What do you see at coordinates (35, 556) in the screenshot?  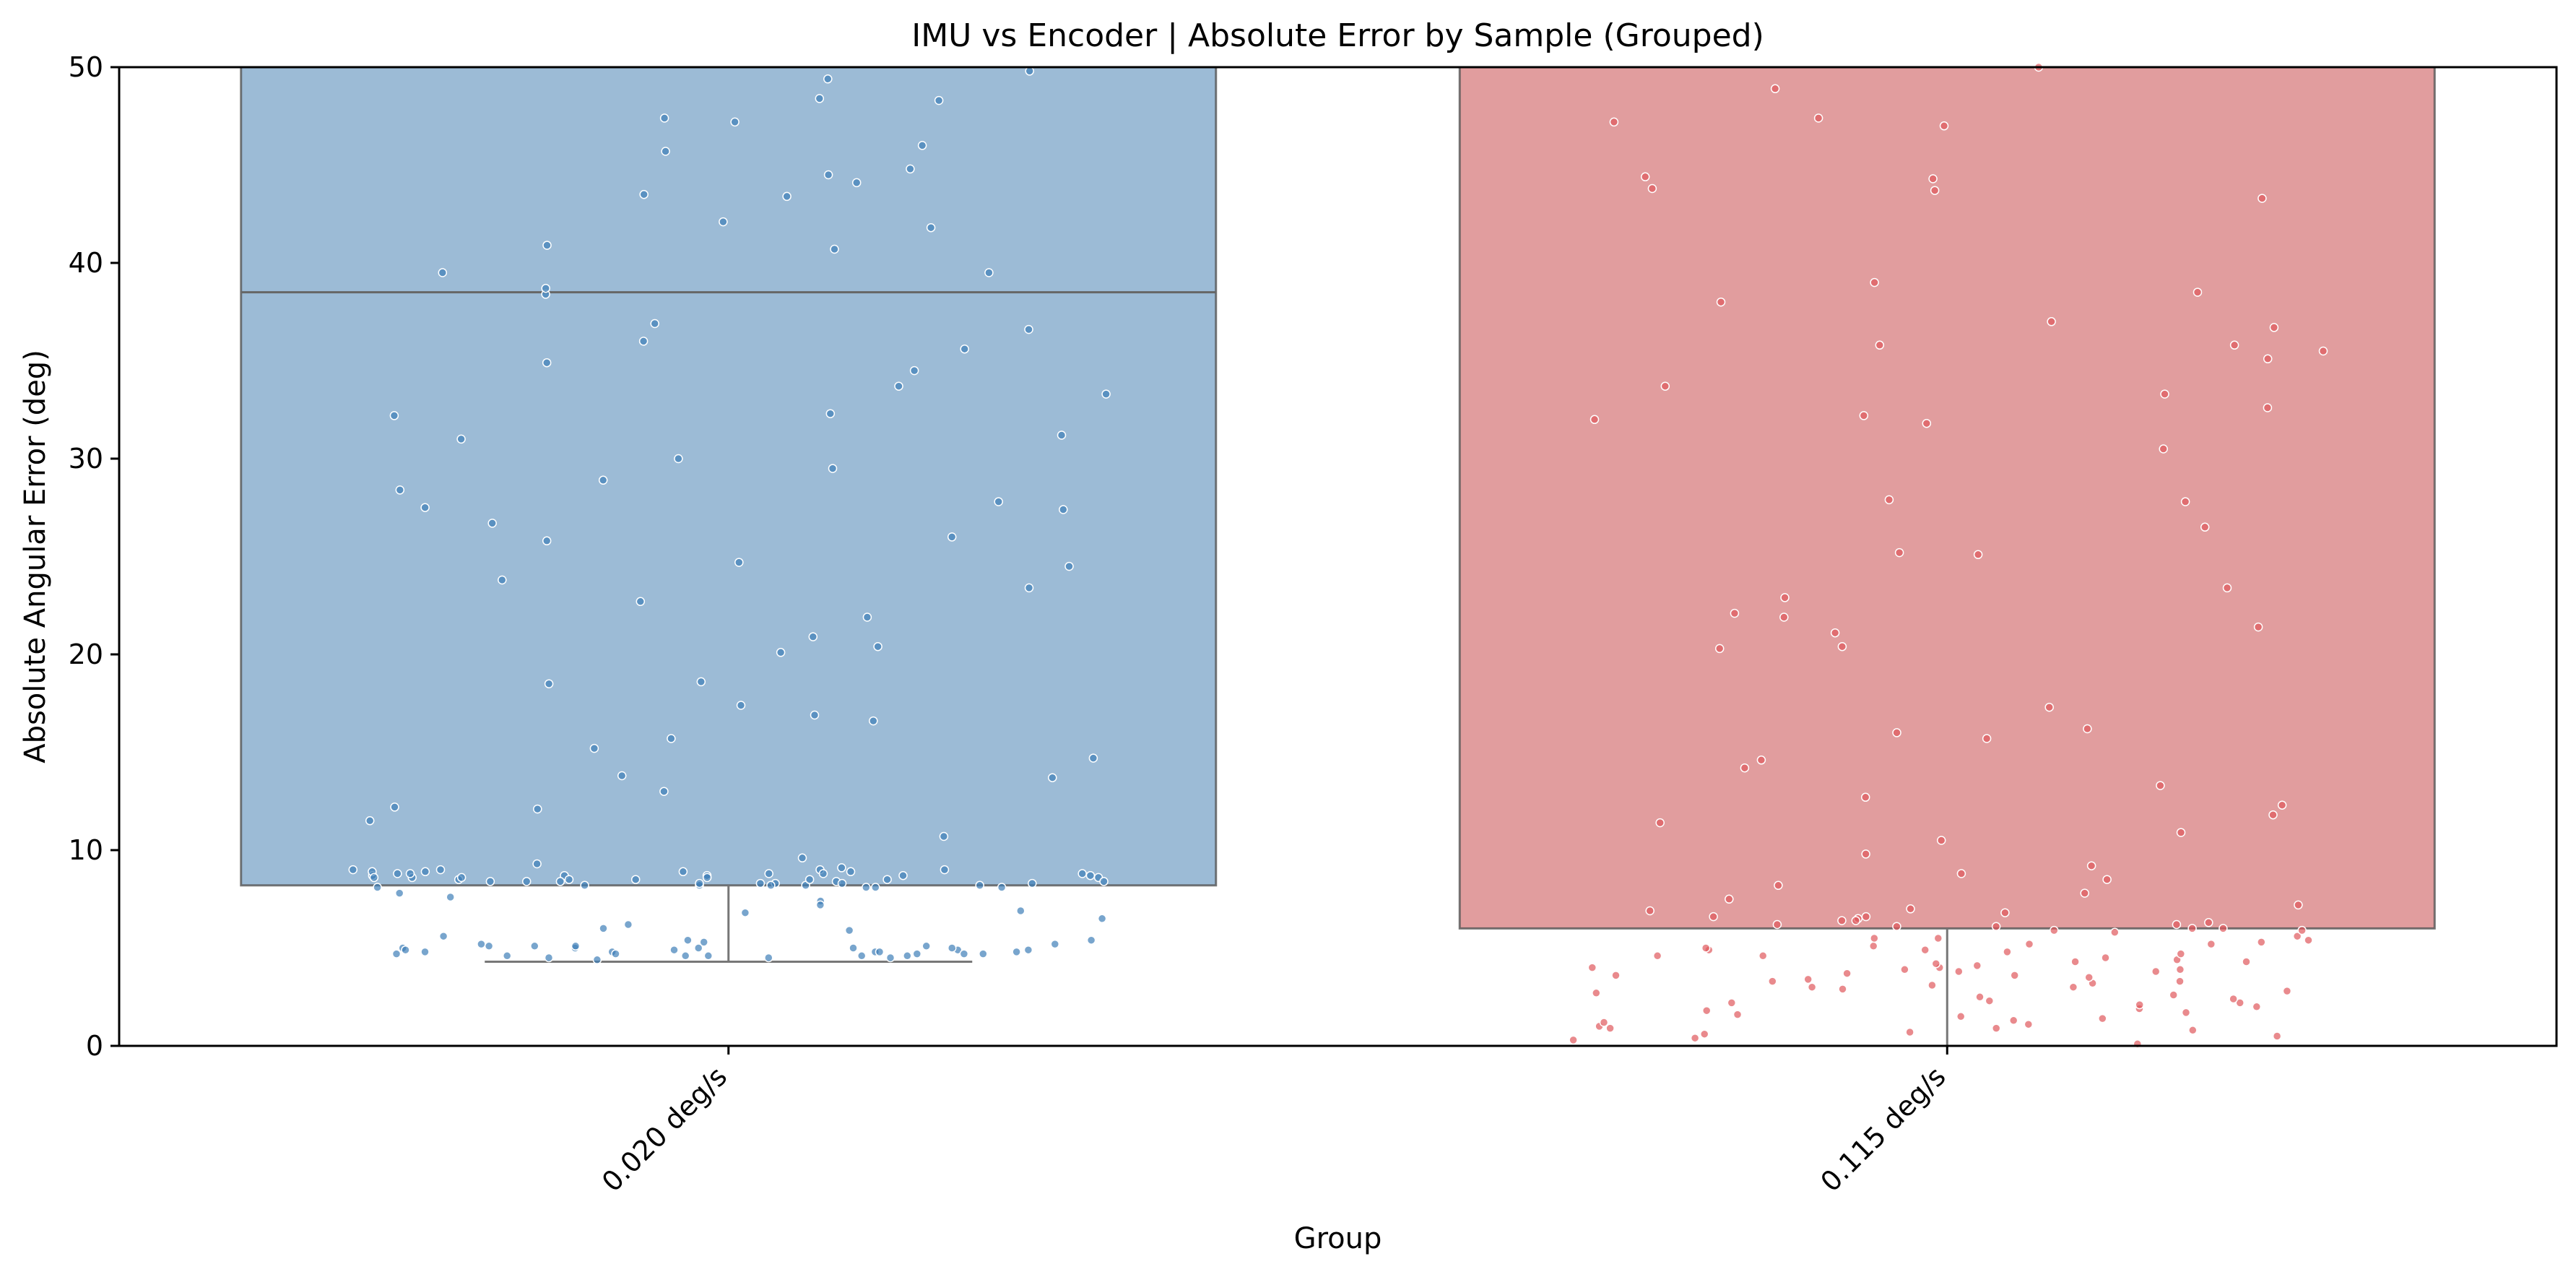 I see `y-axis-label: Absolute Angular Error (deg)` at bounding box center [35, 556].